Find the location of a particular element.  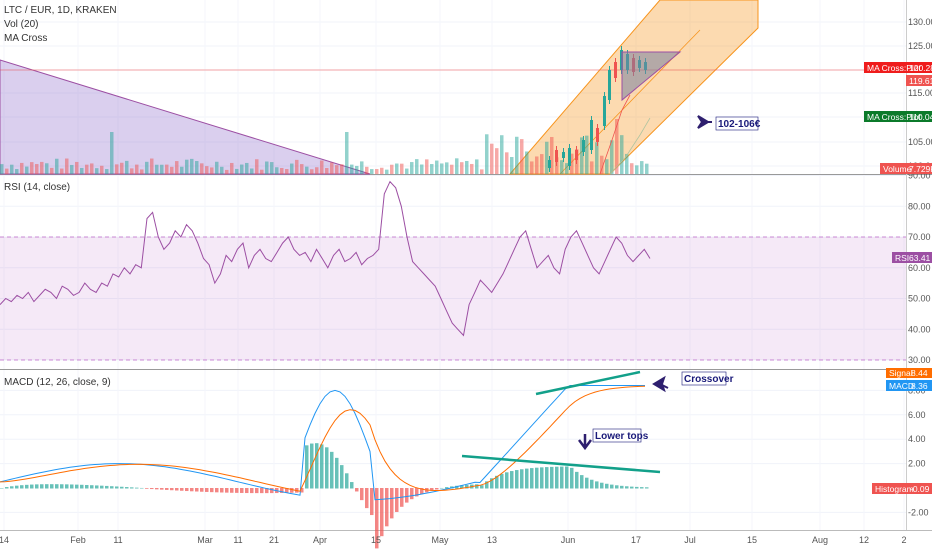

macd-tick-label: 2.00 is located at coordinates (917, 464).